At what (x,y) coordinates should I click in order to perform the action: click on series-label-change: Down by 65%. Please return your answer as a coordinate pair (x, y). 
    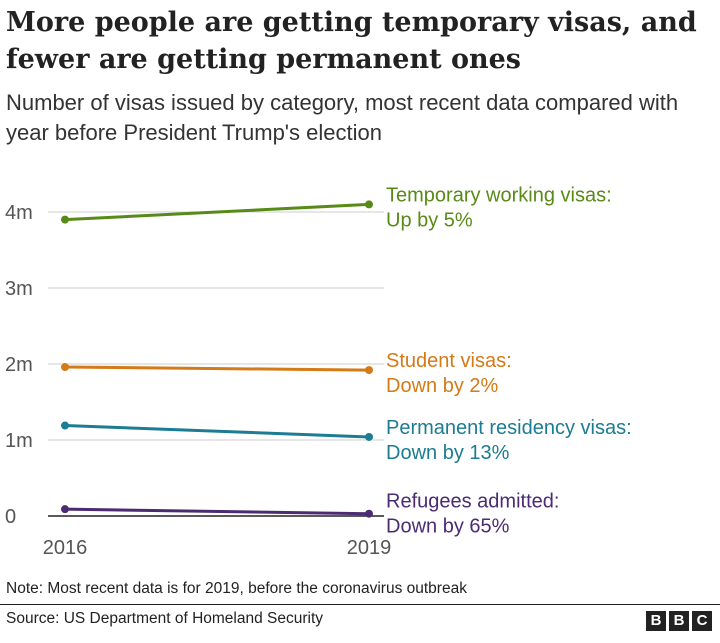
    Looking at the image, I should click on (448, 527).